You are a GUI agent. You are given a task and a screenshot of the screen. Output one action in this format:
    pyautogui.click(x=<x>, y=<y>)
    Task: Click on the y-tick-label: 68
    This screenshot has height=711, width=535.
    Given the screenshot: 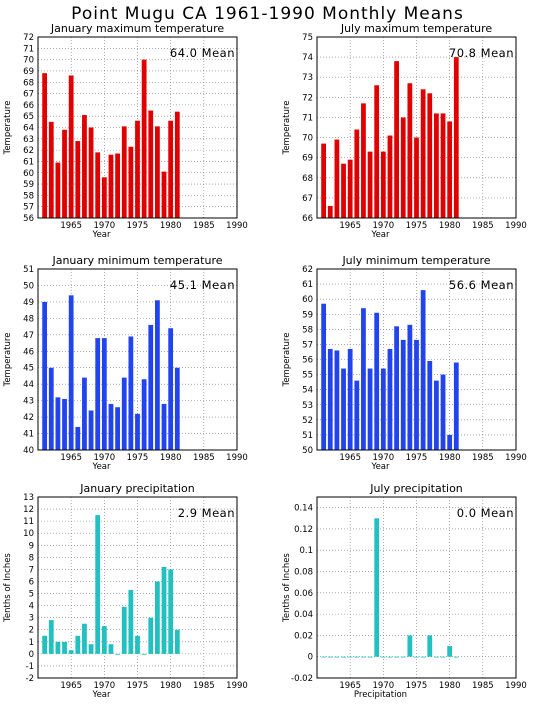 What is the action you would take?
    pyautogui.click(x=307, y=179)
    